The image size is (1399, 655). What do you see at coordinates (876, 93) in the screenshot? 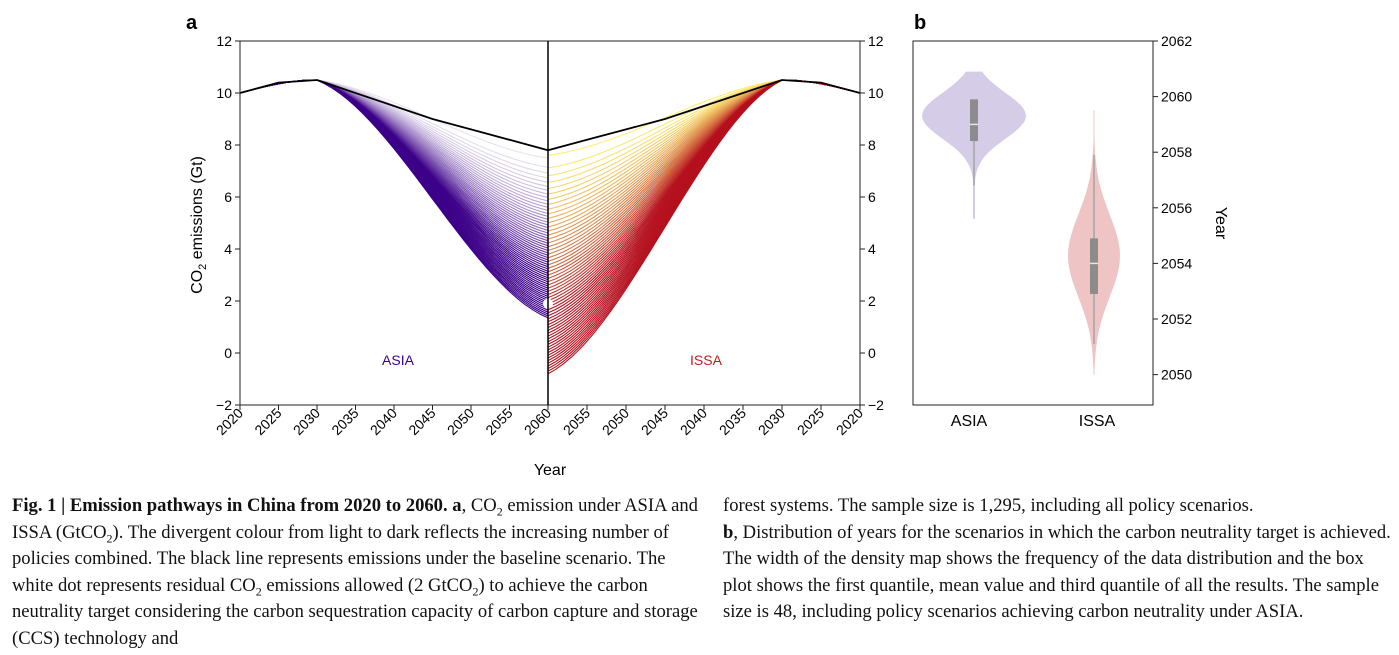
I see `y-tick-label-right: 10` at bounding box center [876, 93].